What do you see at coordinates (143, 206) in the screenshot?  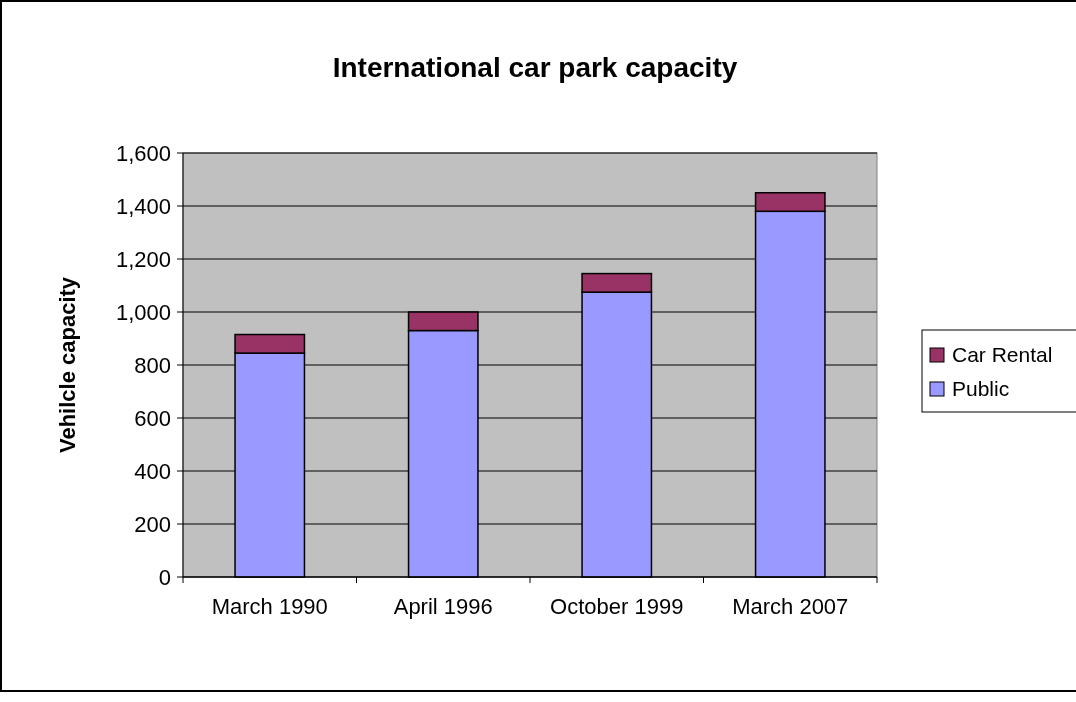 I see `y-tick-label: 1,400` at bounding box center [143, 206].